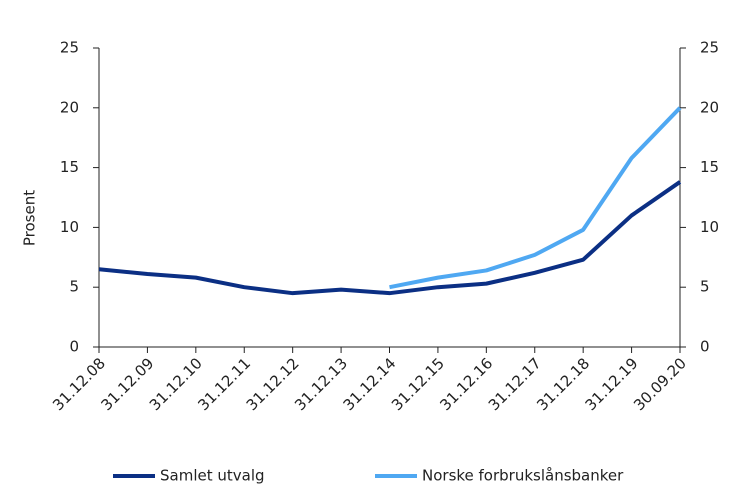  I want to click on y2-tick-label: 25, so click(709, 48).